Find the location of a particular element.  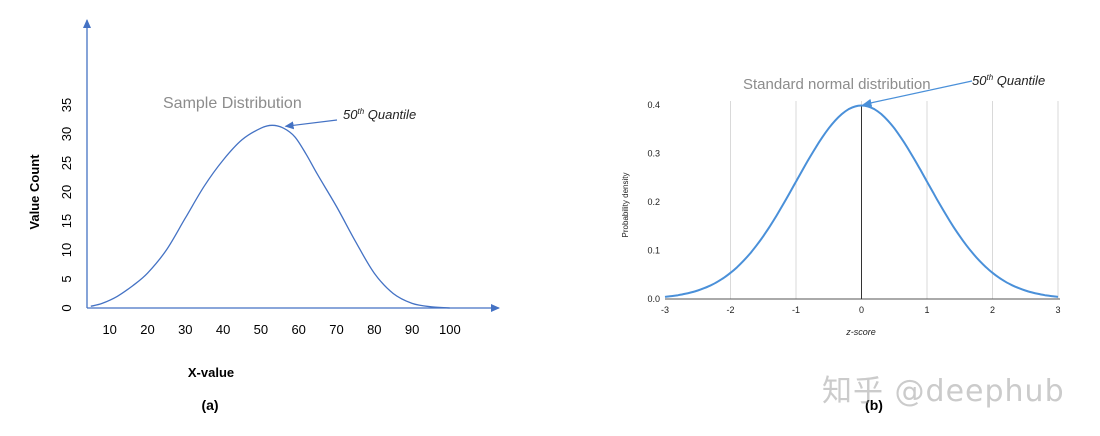

chart-b-x-label: z-score is located at coordinates (860, 332).